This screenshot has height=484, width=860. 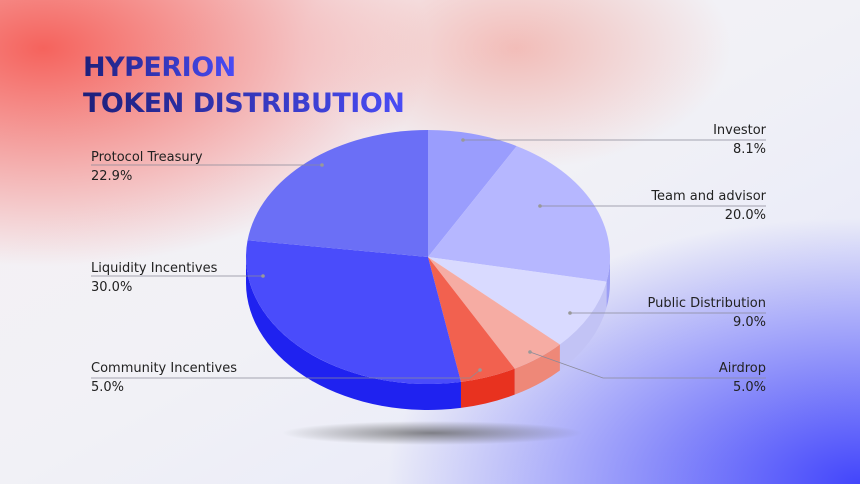 I want to click on value-label: 9.0%, so click(x=749, y=322).